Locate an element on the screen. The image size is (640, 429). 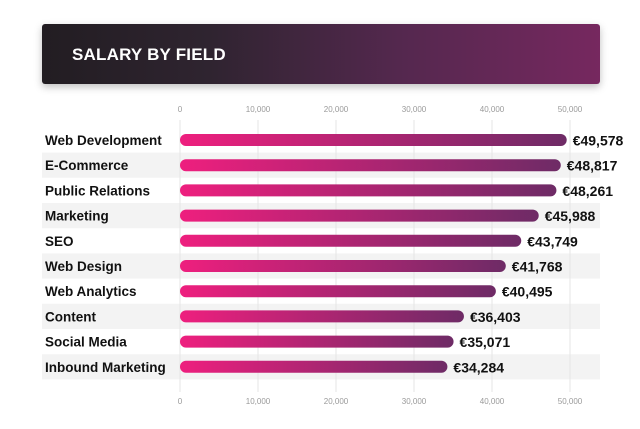
tick-label-top: 10,000 is located at coordinates (258, 109).